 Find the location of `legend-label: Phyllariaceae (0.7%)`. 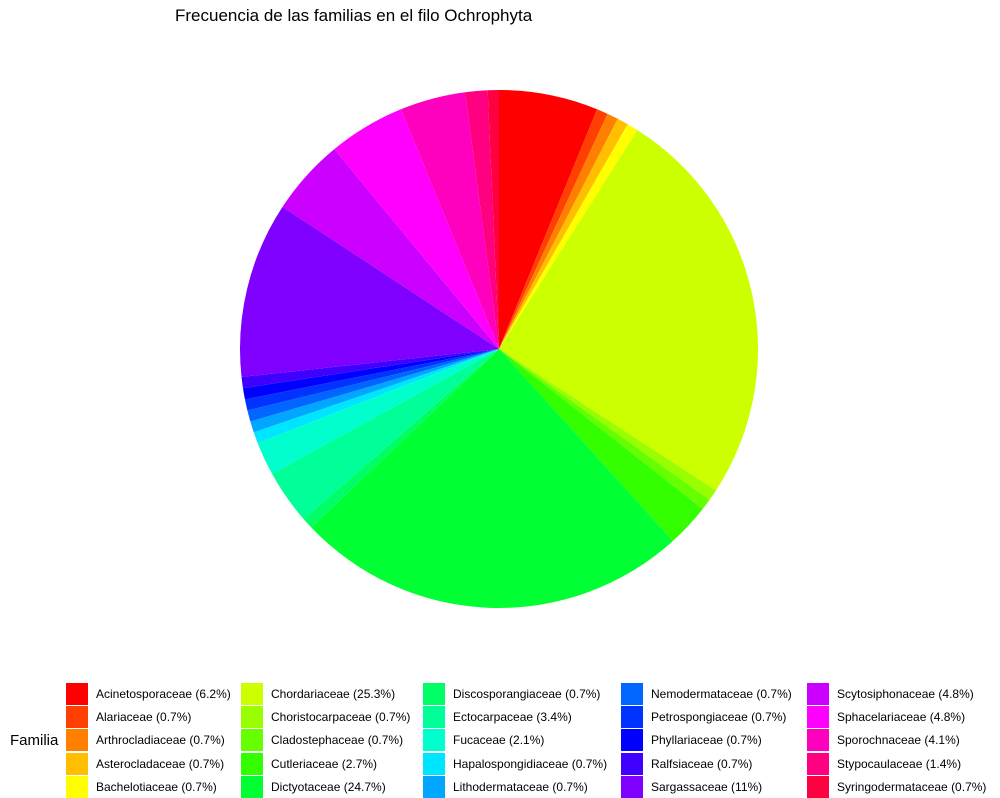

legend-label: Phyllariaceae (0.7%) is located at coordinates (706, 740).